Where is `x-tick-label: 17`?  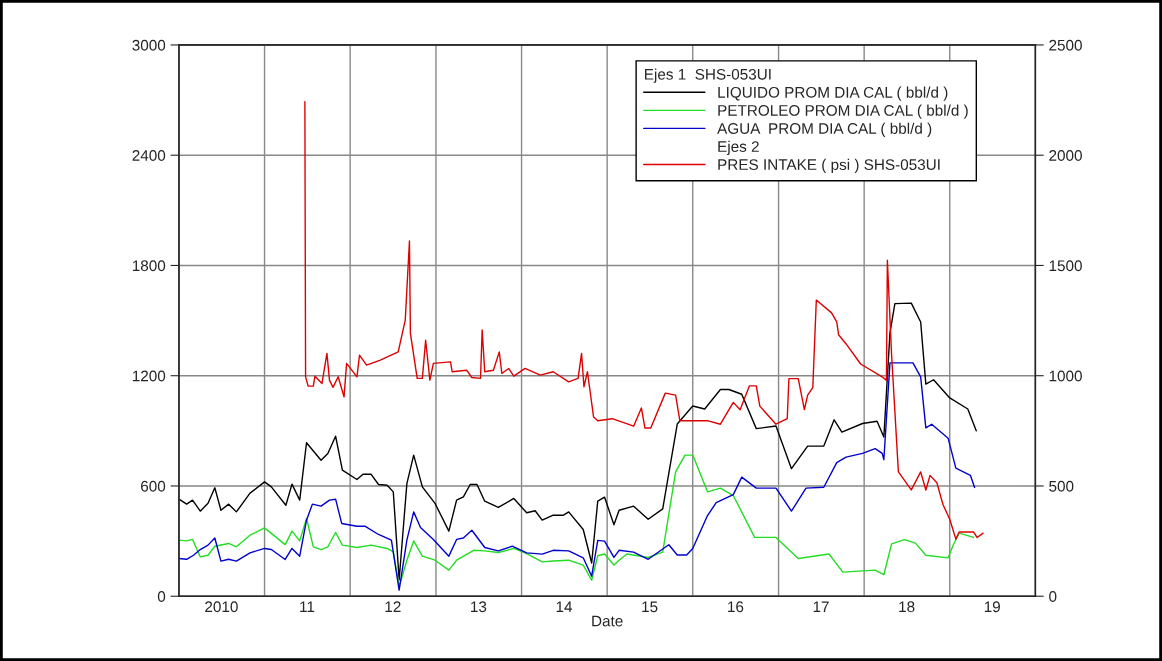
x-tick-label: 17 is located at coordinates (821, 607).